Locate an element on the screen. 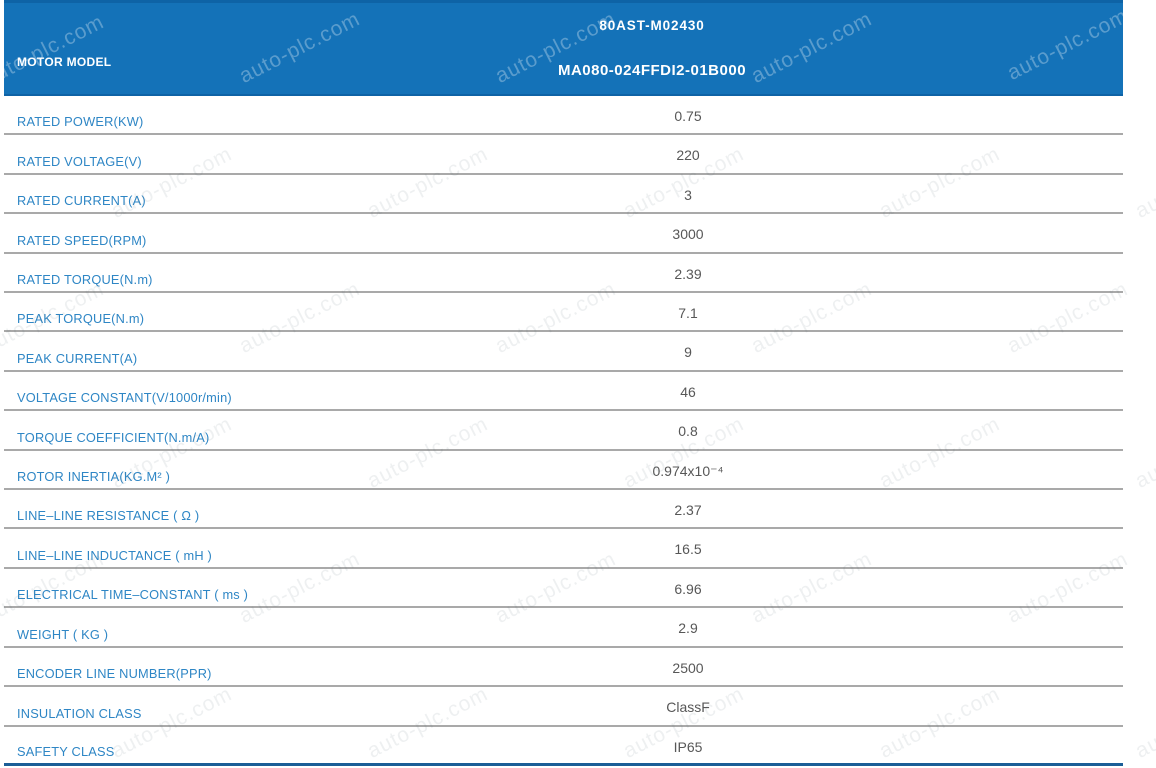  row-value: 220 is located at coordinates (688, 155).